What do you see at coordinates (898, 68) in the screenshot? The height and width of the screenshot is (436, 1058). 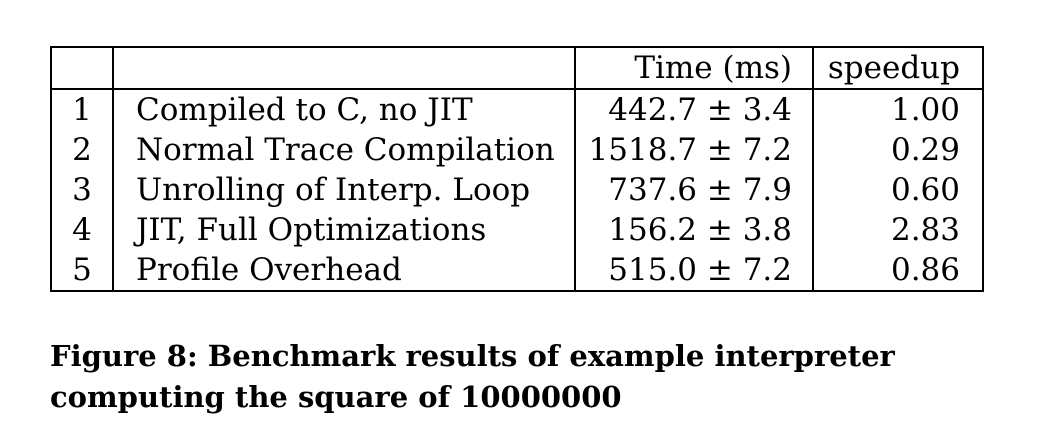 I see `header-speedup: speedup` at bounding box center [898, 68].